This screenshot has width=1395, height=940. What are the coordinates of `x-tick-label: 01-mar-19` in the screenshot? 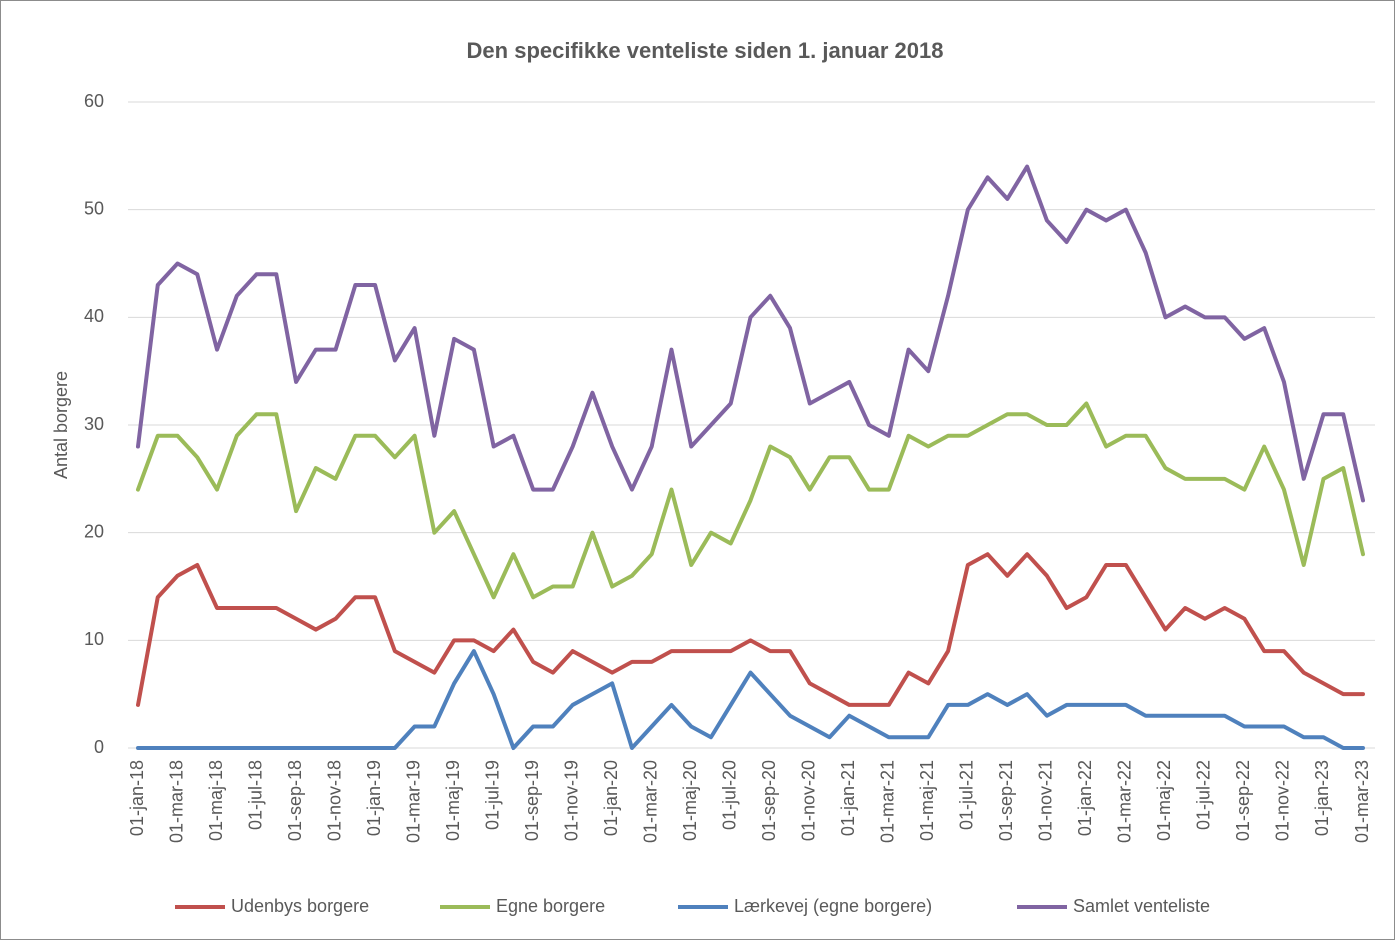 It's located at (413, 801).